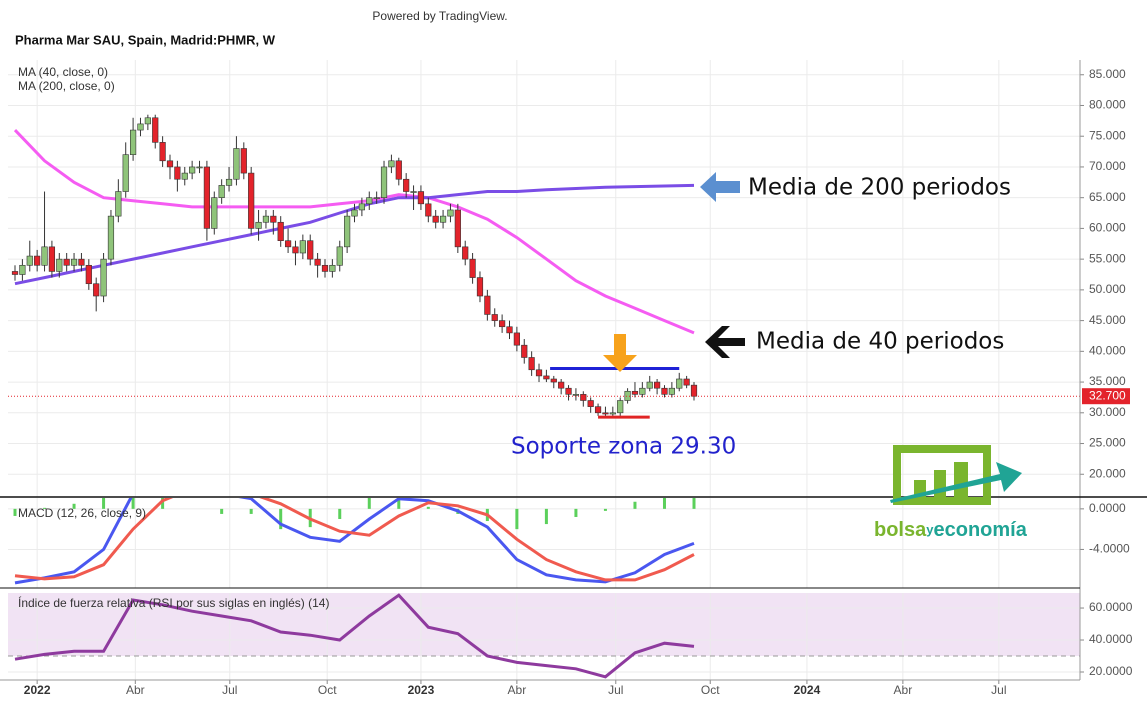 This screenshot has width=1147, height=707. I want to click on logo-text: bolsayeconomía, so click(951, 530).